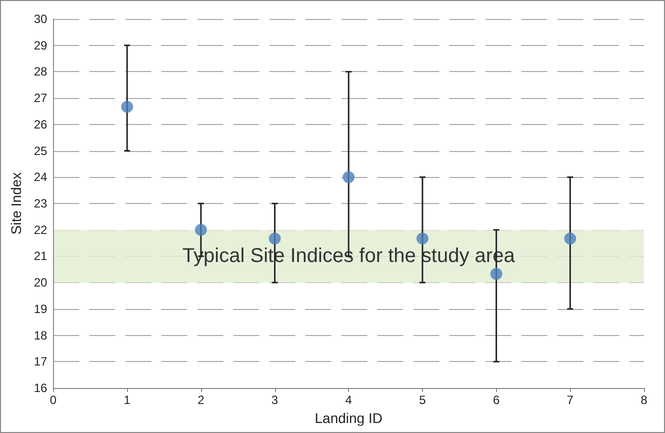 This screenshot has height=433, width=665. I want to click on y-tick-label: 28, so click(41, 71).